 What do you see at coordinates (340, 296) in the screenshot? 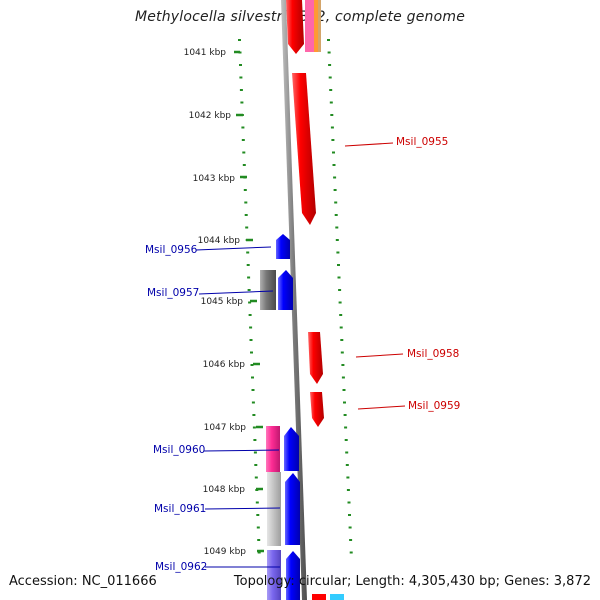
I see `right-scale-track` at bounding box center [340, 296].